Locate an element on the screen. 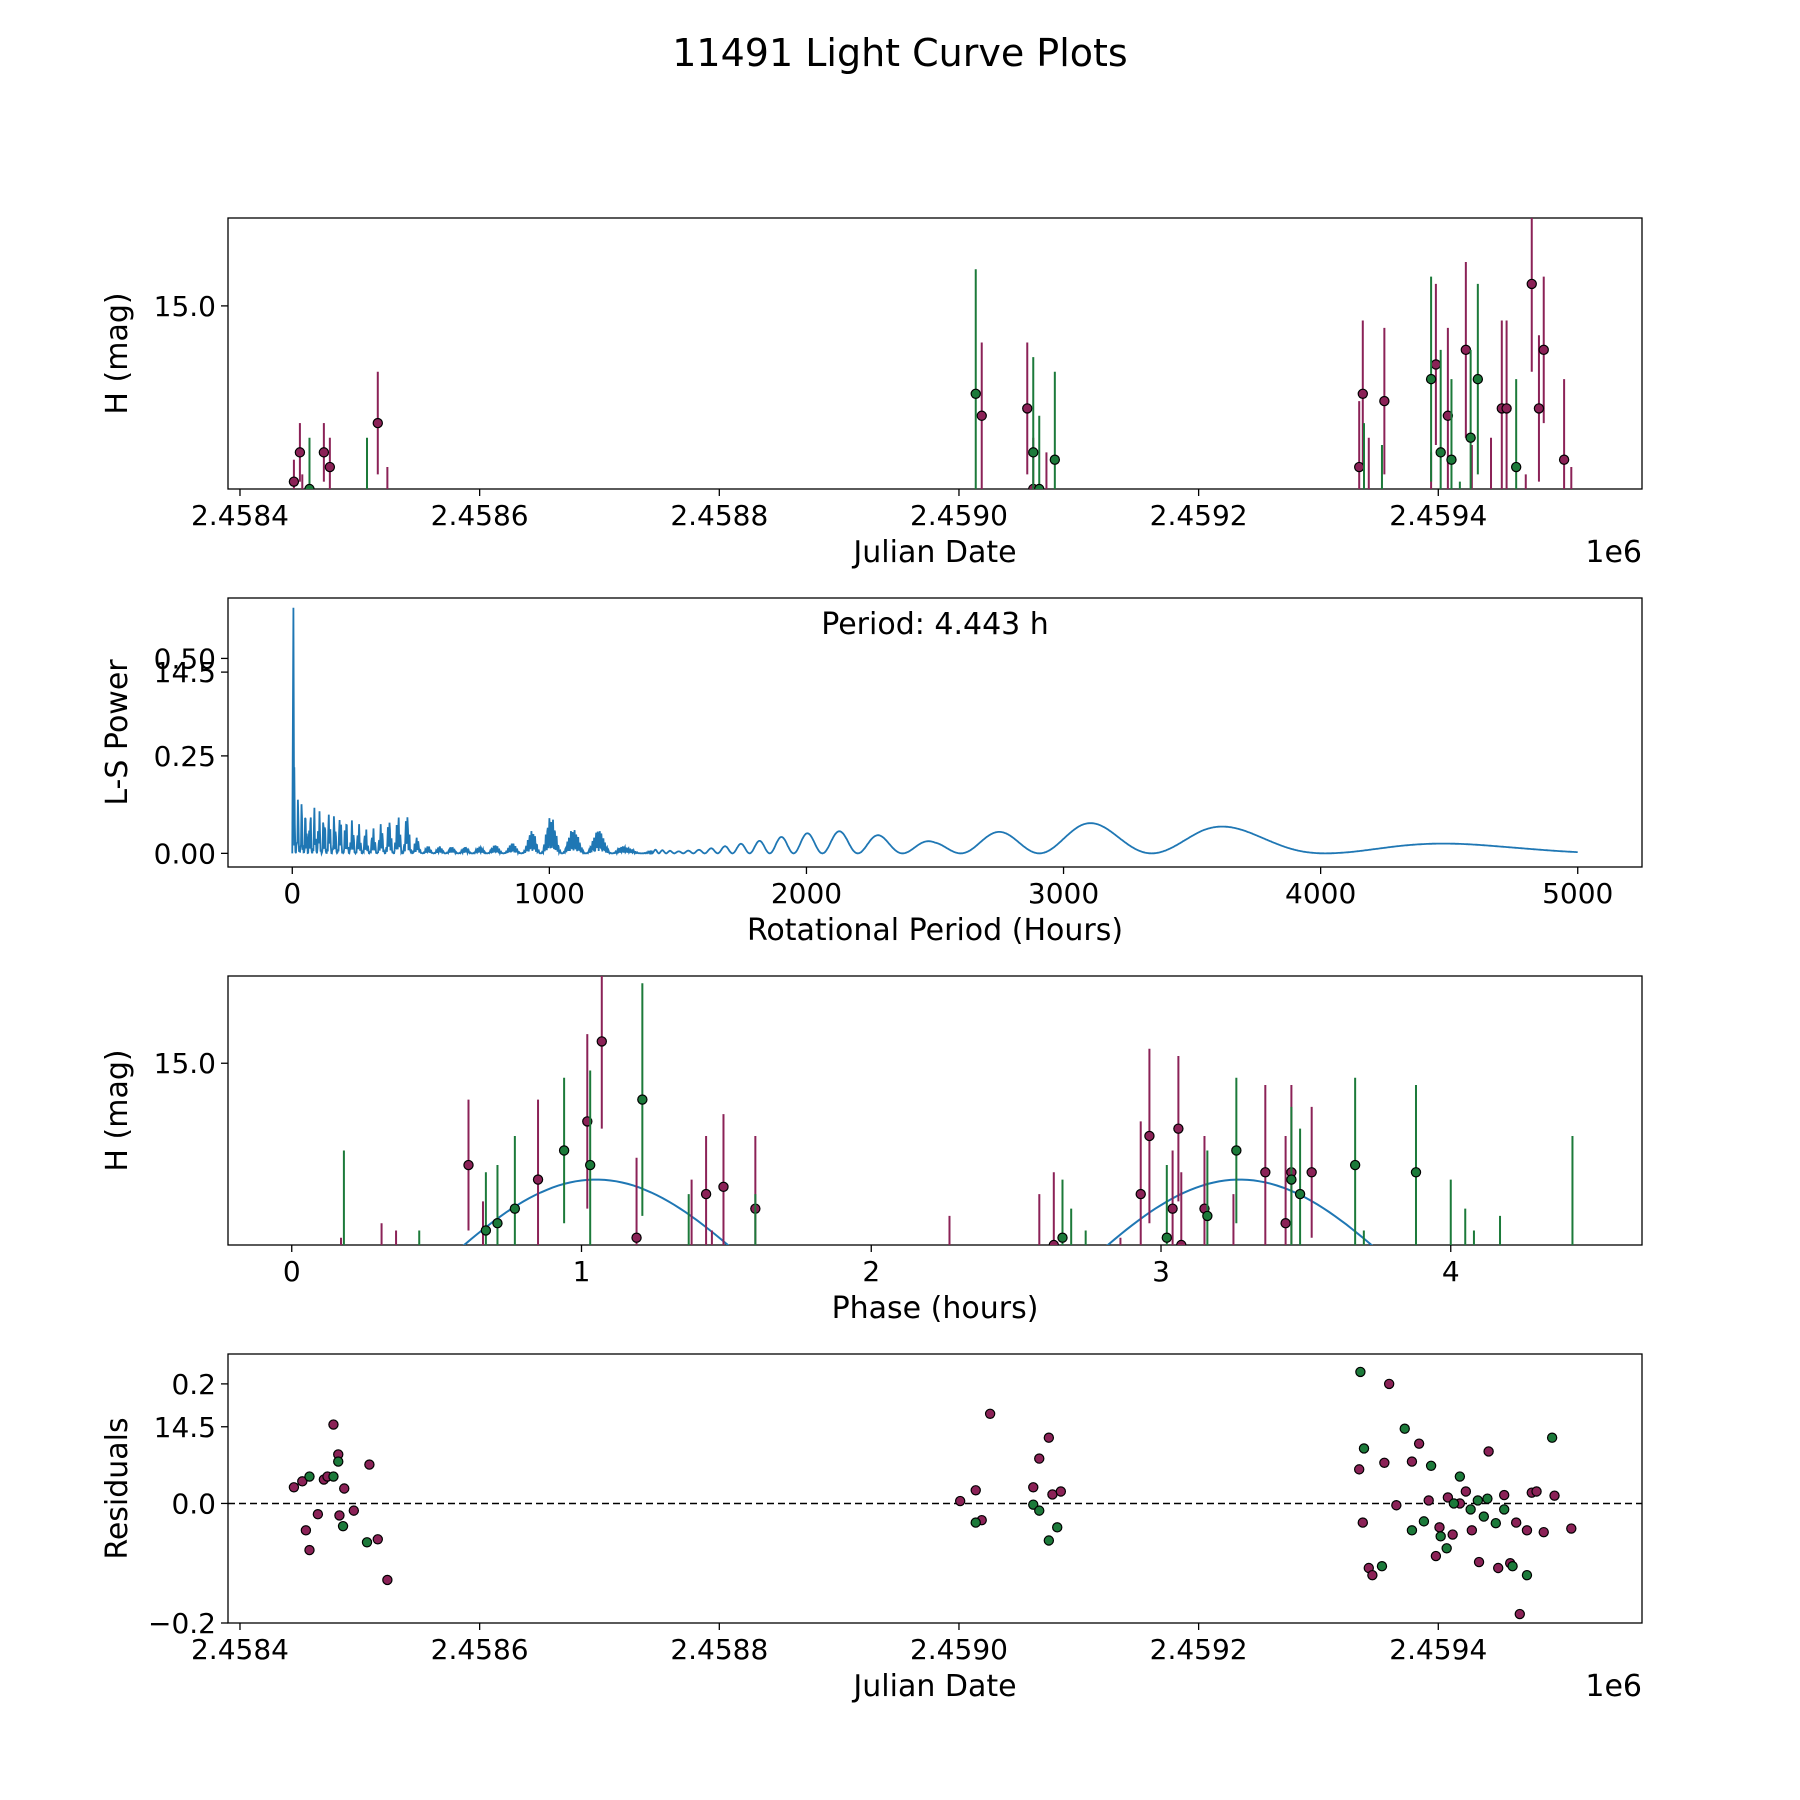 This screenshot has width=1800, height=1800. residuals-ylabel: Residuals is located at coordinates (117, 1488).